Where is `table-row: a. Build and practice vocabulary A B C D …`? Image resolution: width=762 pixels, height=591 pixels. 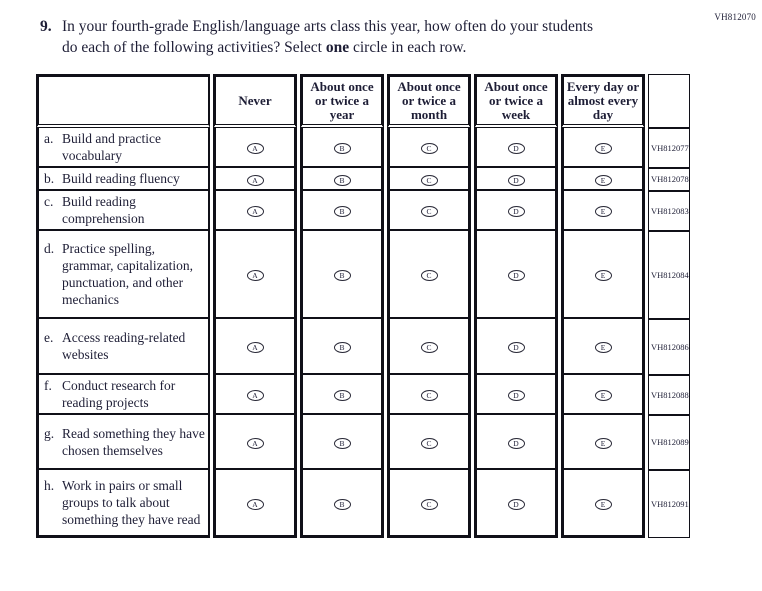 table-row: a. Build and practice vocabulary A B C D … is located at coordinates (363, 148).